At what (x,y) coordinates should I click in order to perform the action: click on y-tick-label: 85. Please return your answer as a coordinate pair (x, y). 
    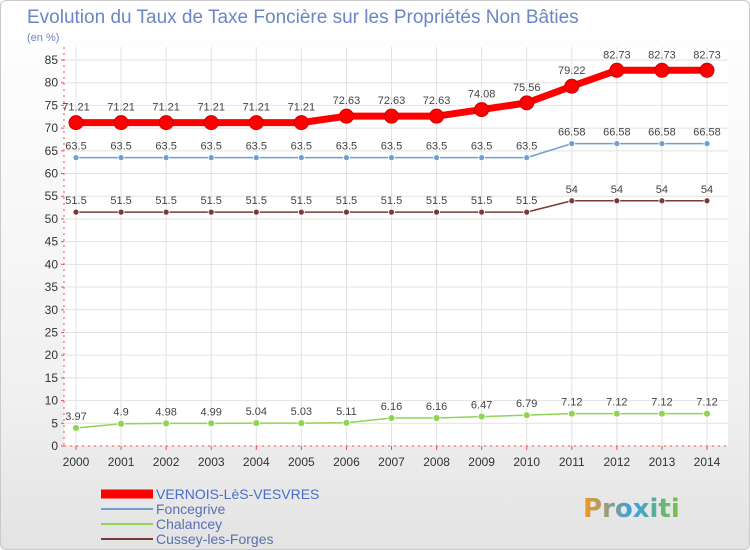
    Looking at the image, I should click on (52, 60).